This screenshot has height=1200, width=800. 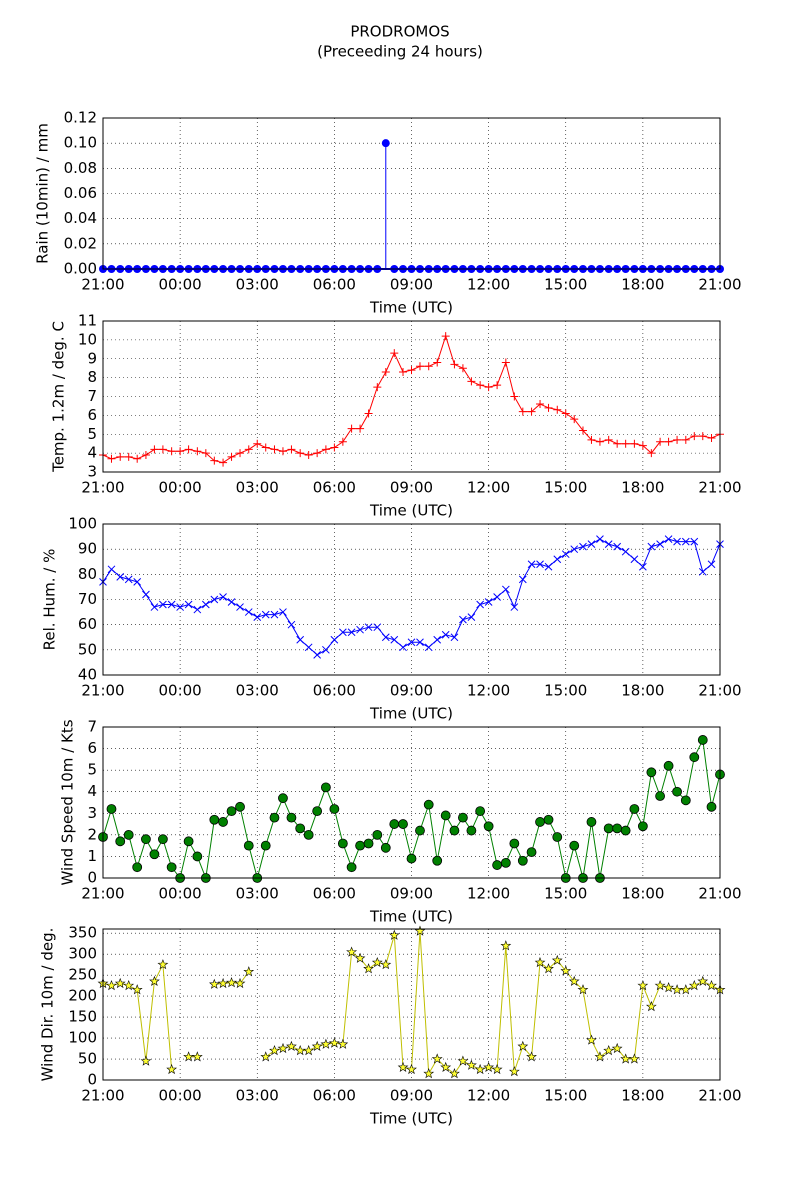 What do you see at coordinates (411, 1002) in the screenshot?
I see `plot-area` at bounding box center [411, 1002].